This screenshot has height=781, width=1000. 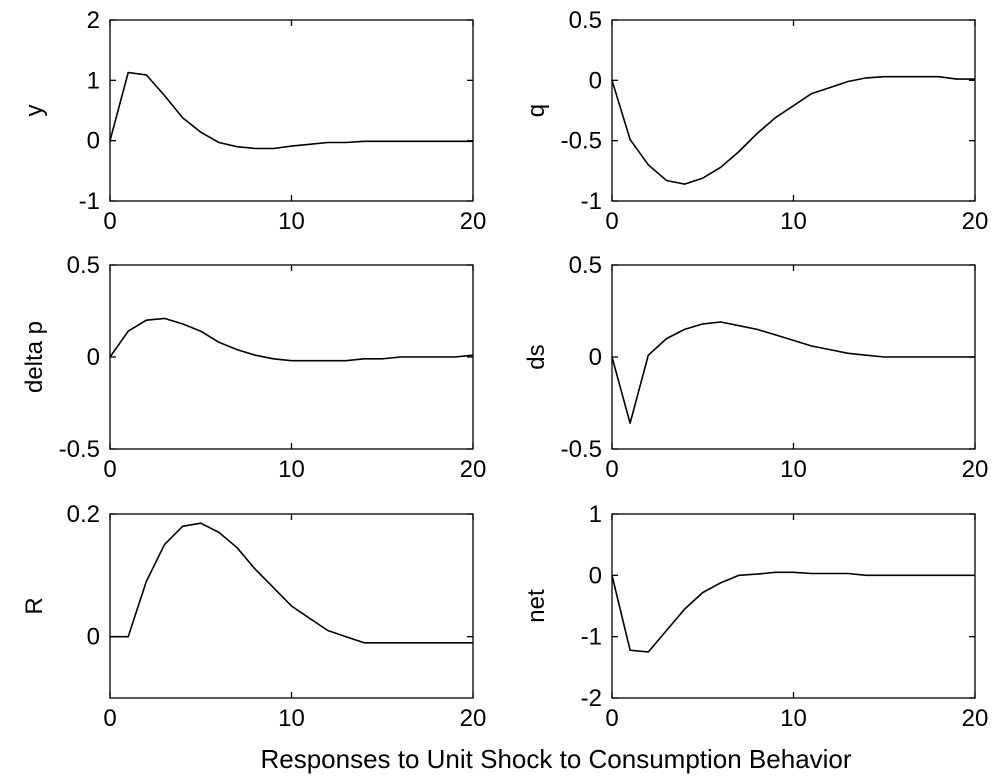 What do you see at coordinates (93, 20) in the screenshot?
I see `y-tick-label: 2` at bounding box center [93, 20].